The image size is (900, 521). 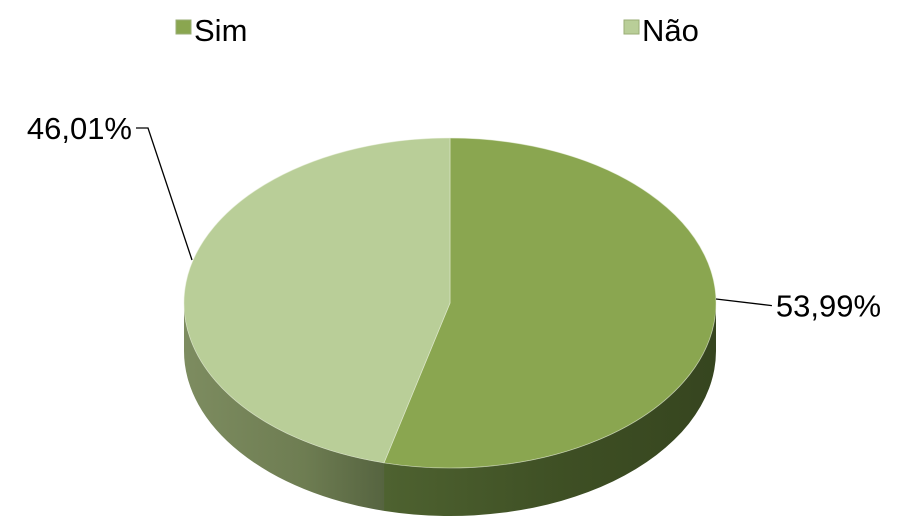 What do you see at coordinates (183, 27) in the screenshot?
I see `legend-swatch-sim` at bounding box center [183, 27].